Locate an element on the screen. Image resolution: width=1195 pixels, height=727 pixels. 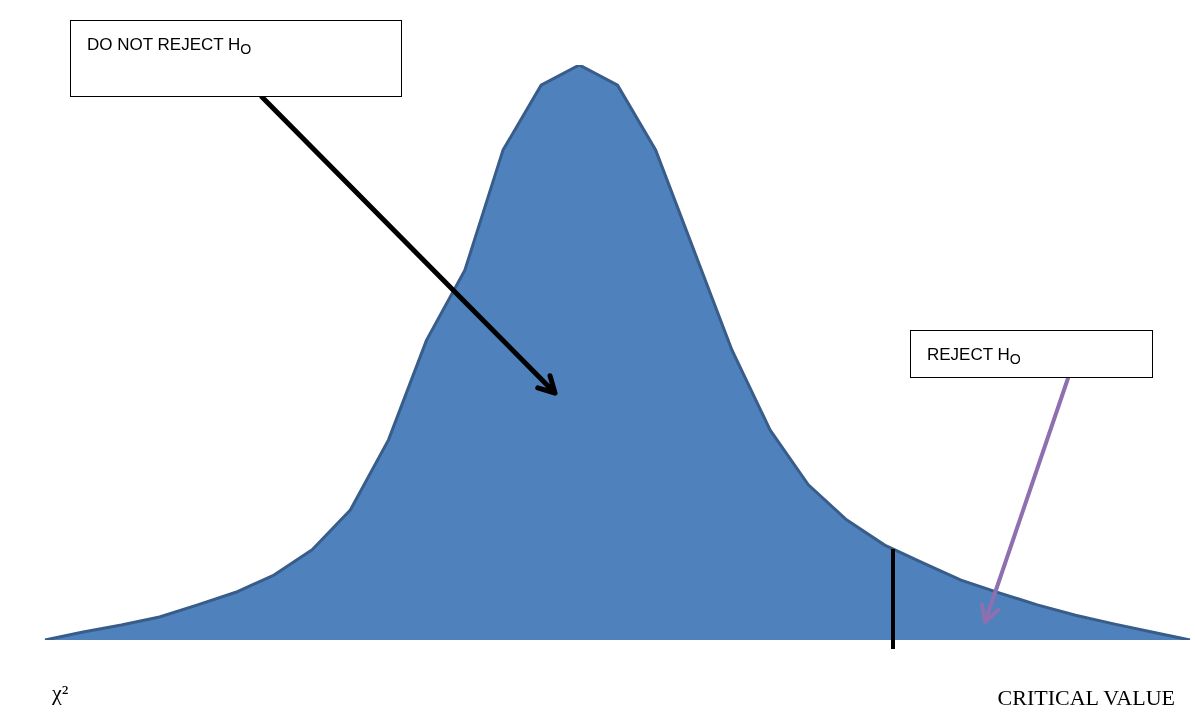
annotation: REJECT H$_{O}$ is located at coordinates (974, 356).